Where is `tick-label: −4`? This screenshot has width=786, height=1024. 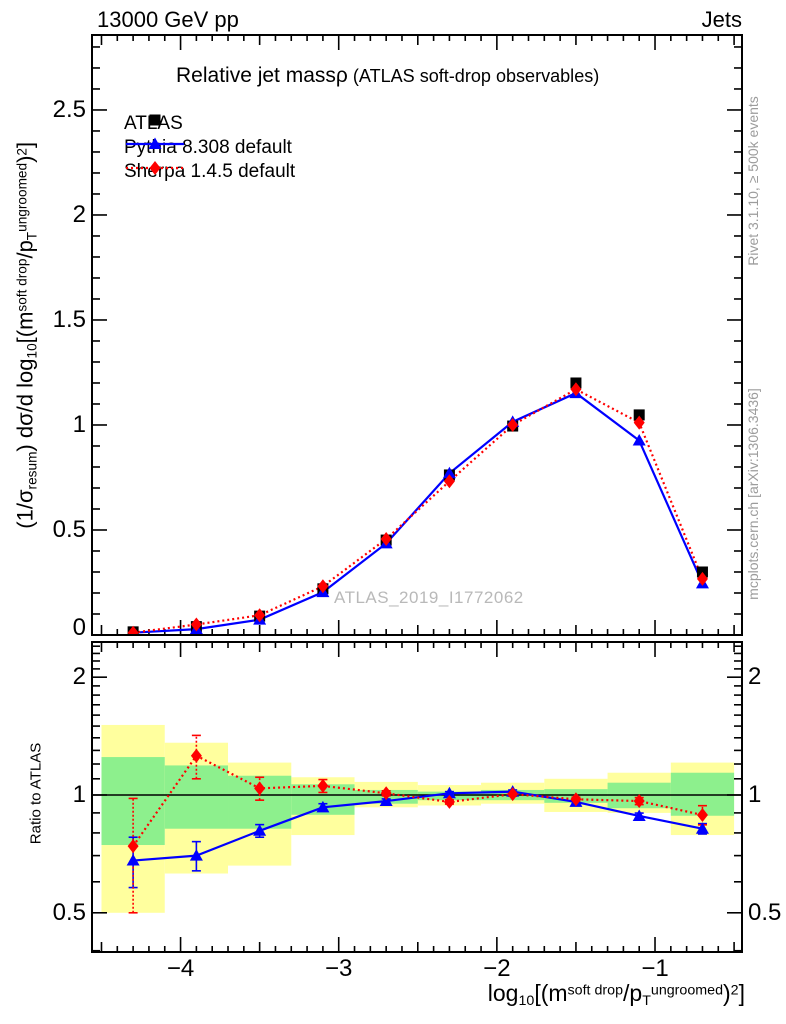 tick-label: −4 is located at coordinates (180, 968).